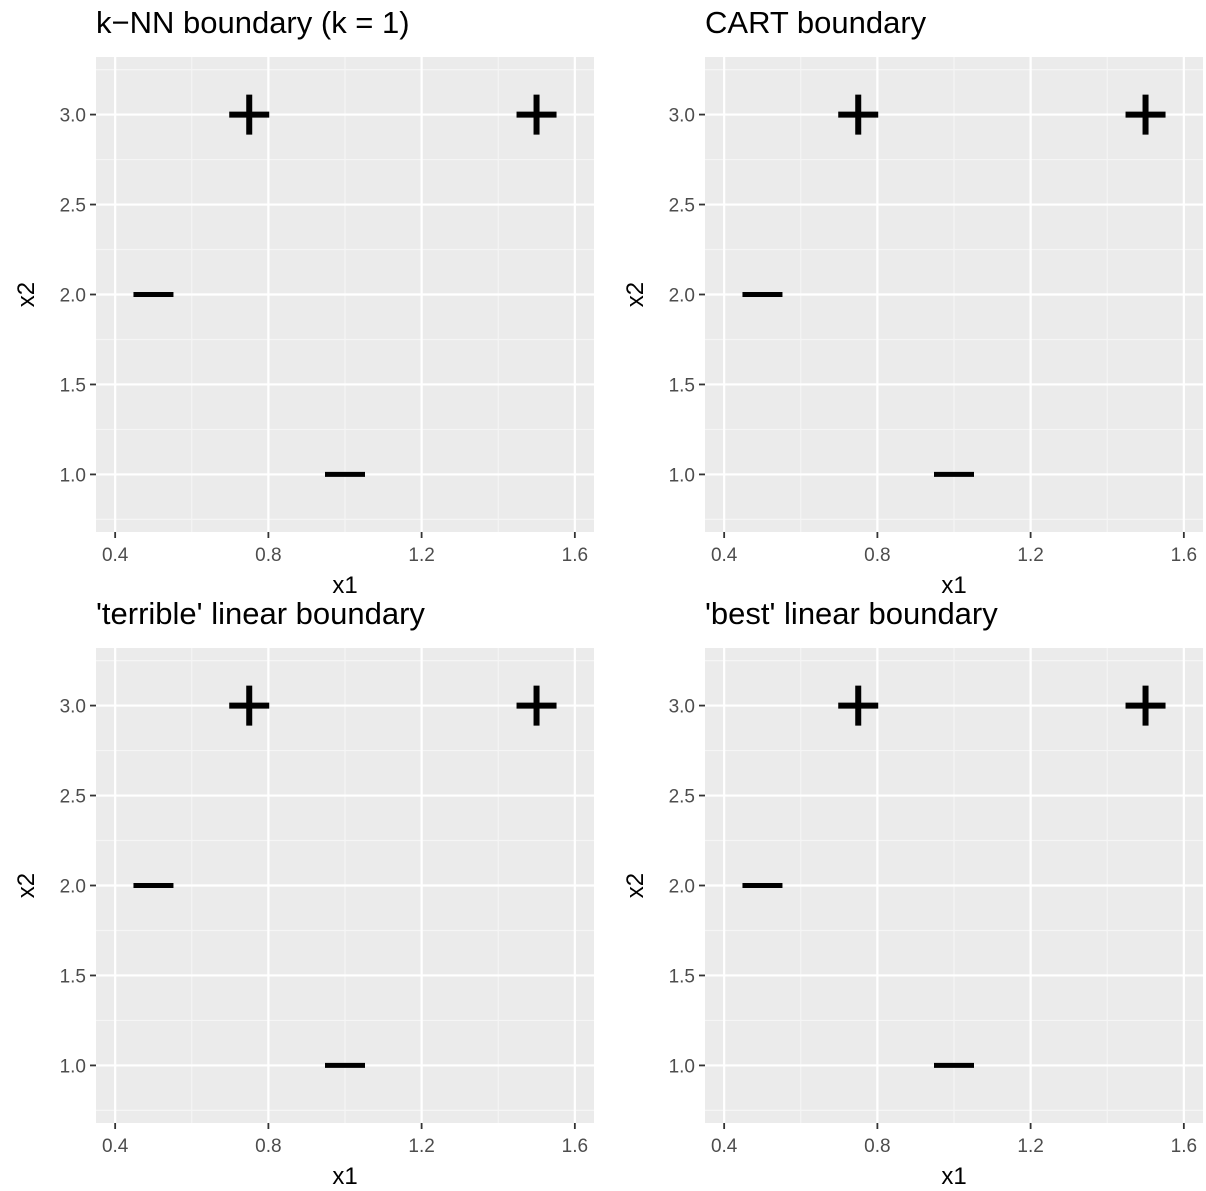  What do you see at coordinates (260, 613) in the screenshot?
I see `panel-title: 'terrible' linear boundary` at bounding box center [260, 613].